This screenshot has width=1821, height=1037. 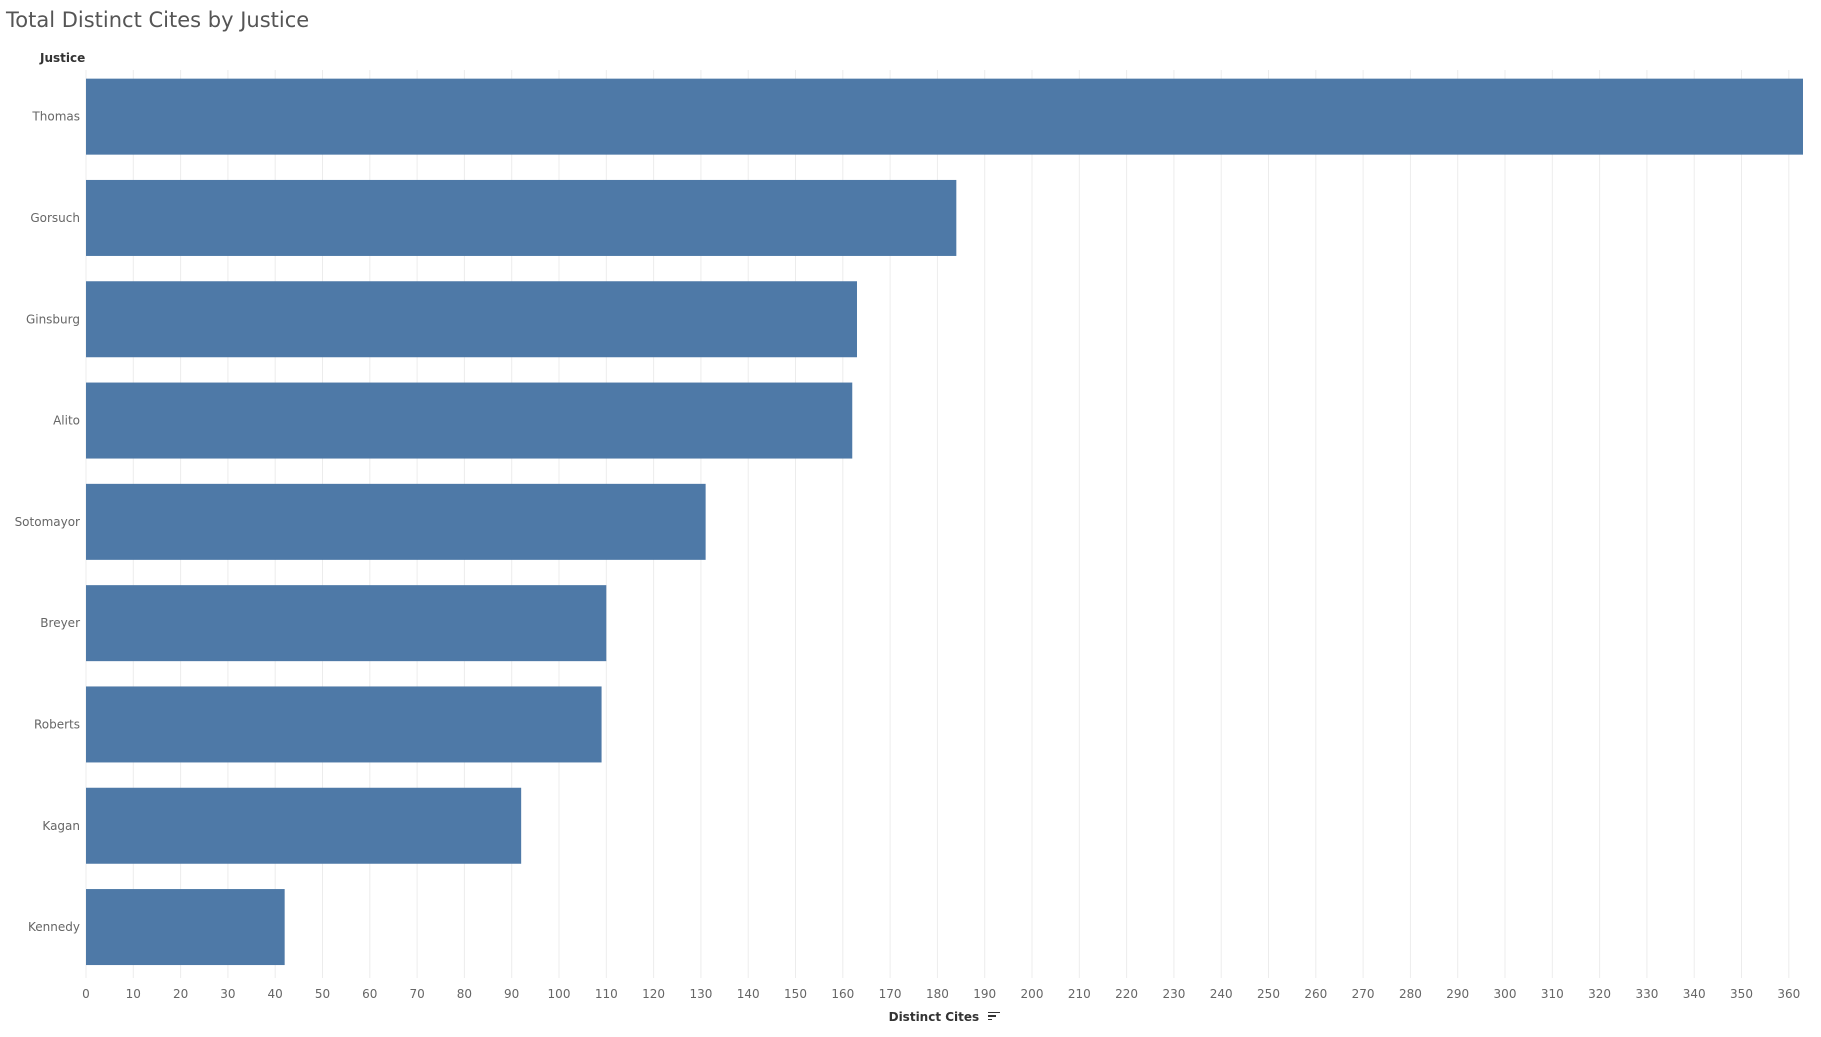 What do you see at coordinates (1457, 994) in the screenshot?
I see `x-tick-label: 290` at bounding box center [1457, 994].